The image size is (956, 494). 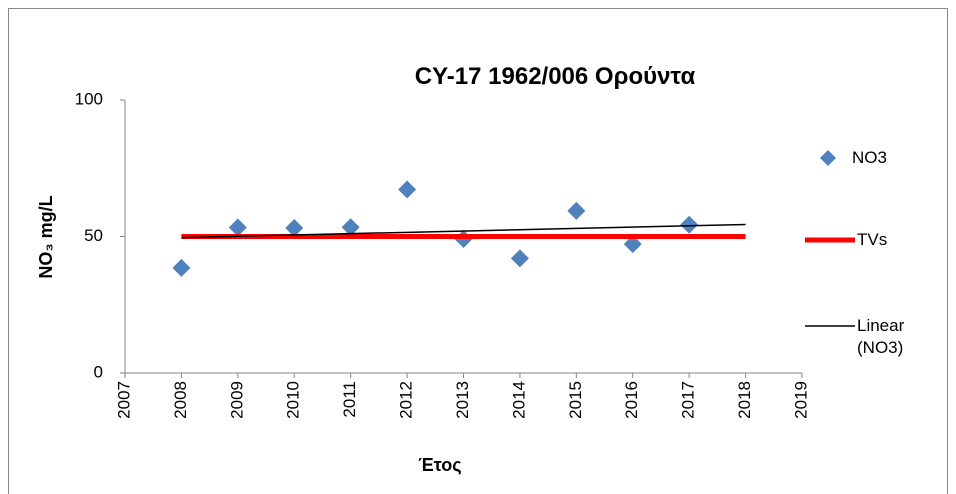 I want to click on x-tick-label: 2019, so click(x=800, y=400).